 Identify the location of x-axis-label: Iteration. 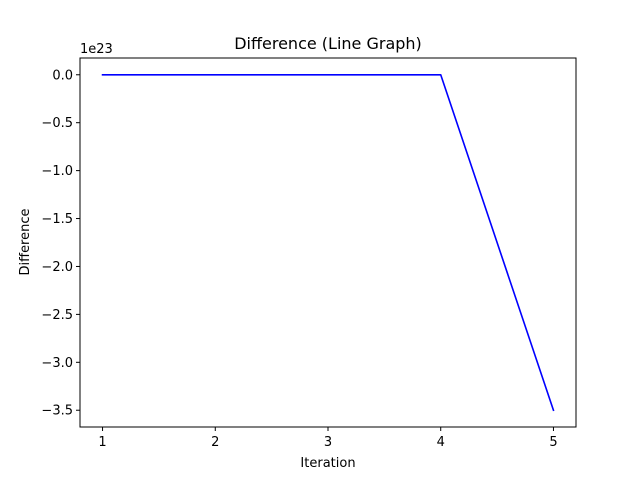
(327, 463).